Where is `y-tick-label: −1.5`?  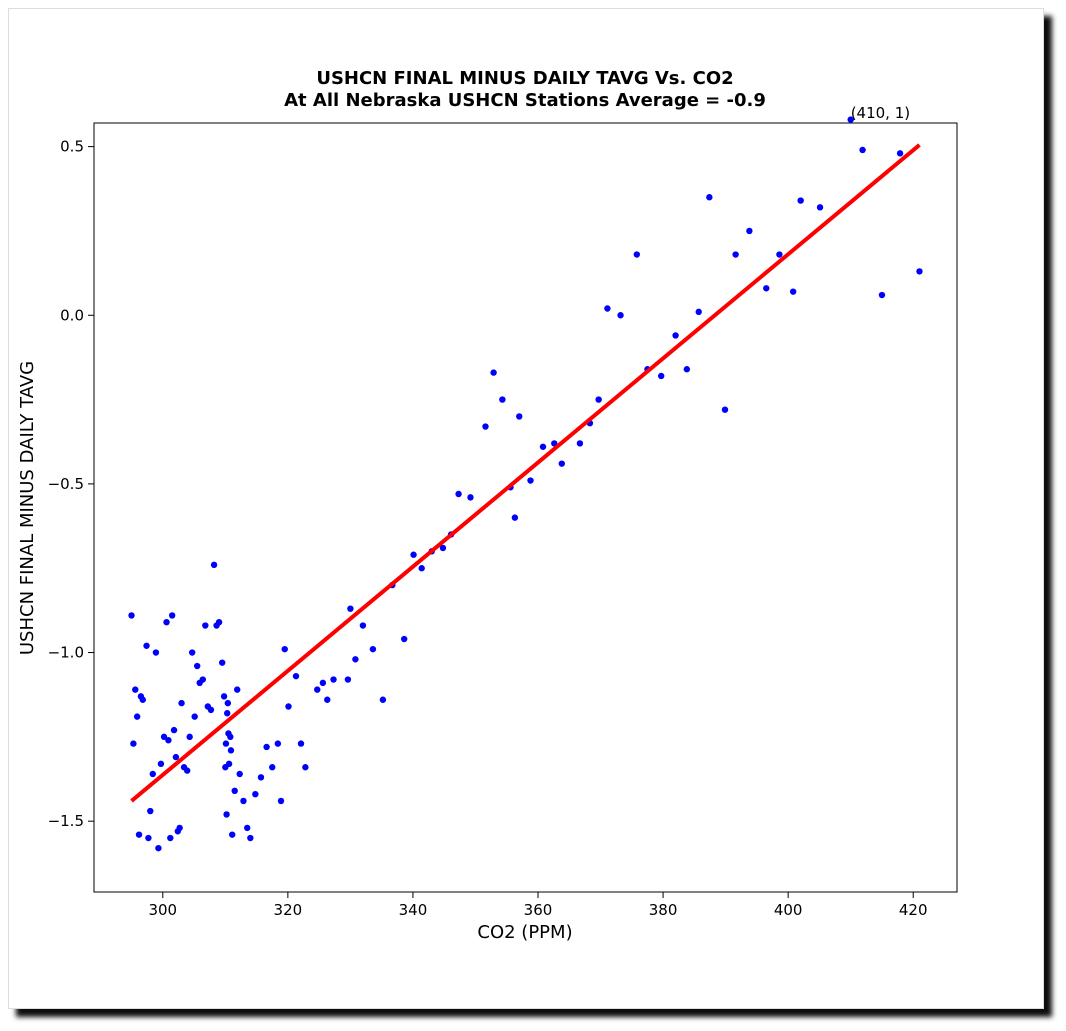
y-tick-label: −1.5 is located at coordinates (66, 821).